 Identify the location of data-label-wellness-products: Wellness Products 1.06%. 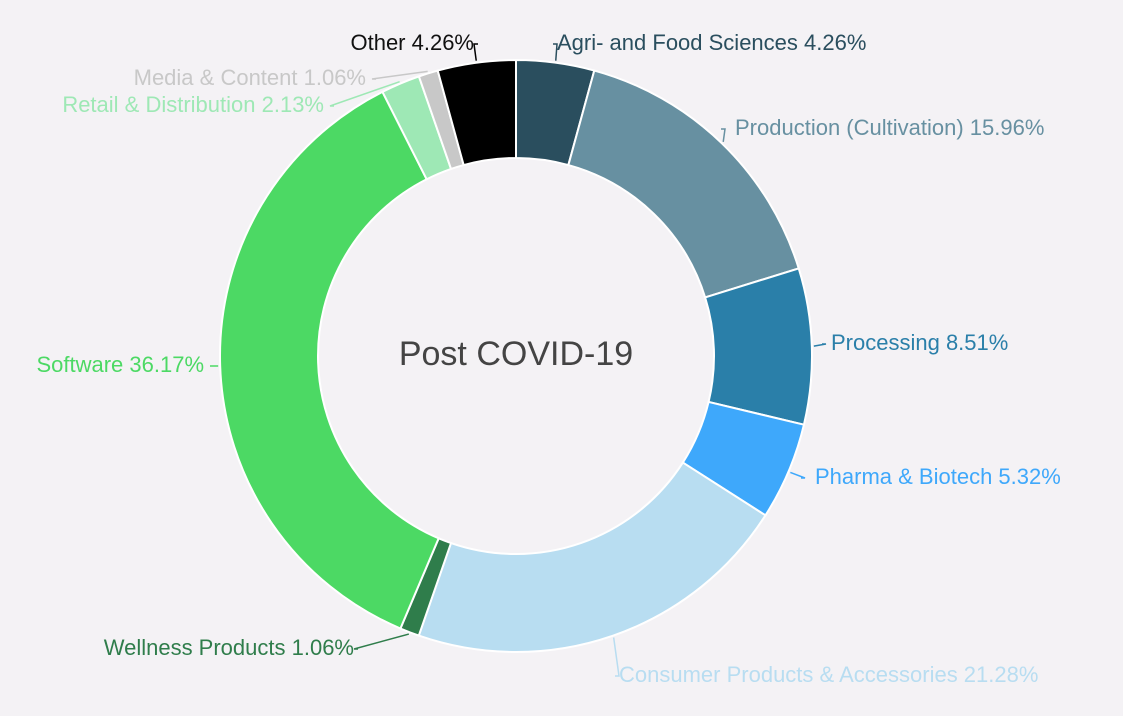
(229, 647).